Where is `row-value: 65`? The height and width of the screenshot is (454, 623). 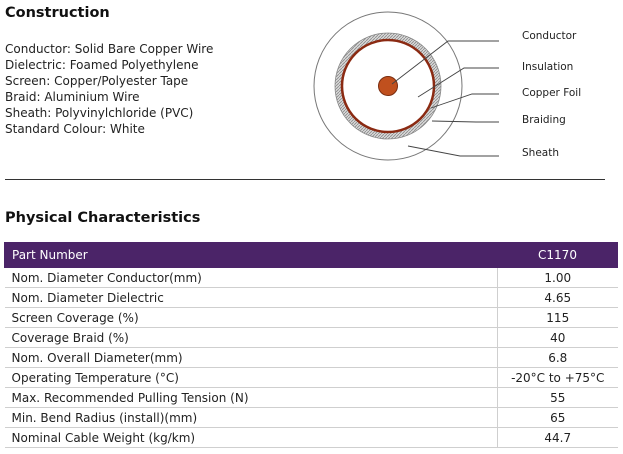
row-value: 65 is located at coordinates (557, 417).